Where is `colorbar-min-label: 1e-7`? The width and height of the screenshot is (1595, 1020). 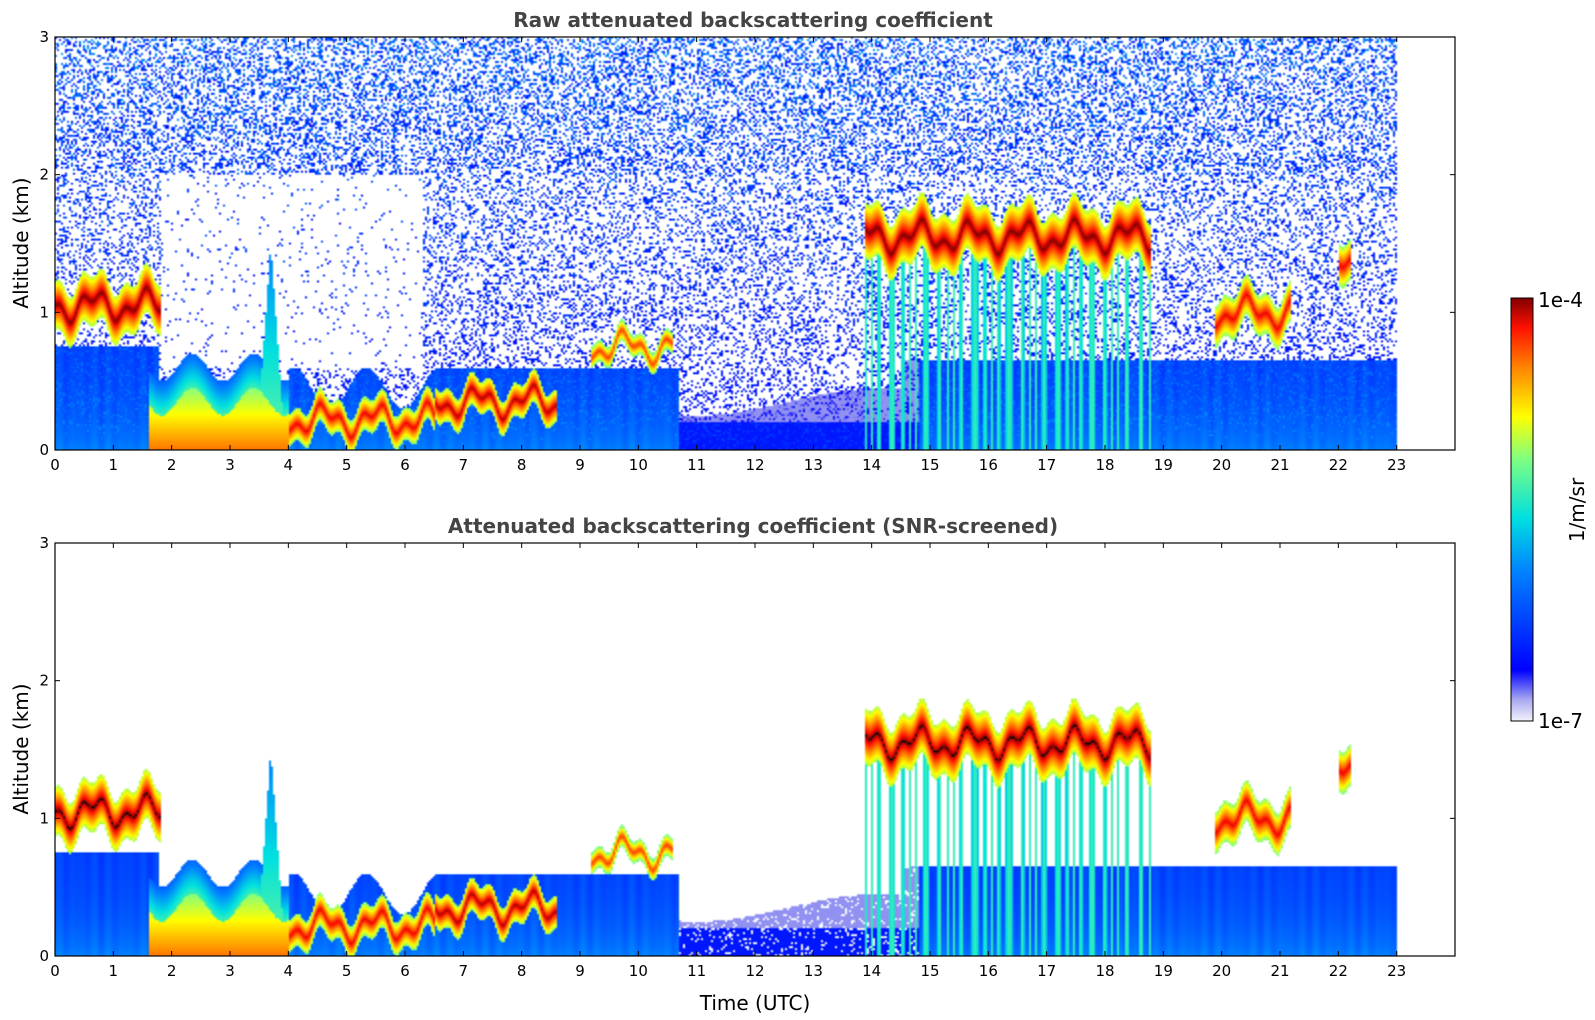 colorbar-min-label: 1e-7 is located at coordinates (1560, 721).